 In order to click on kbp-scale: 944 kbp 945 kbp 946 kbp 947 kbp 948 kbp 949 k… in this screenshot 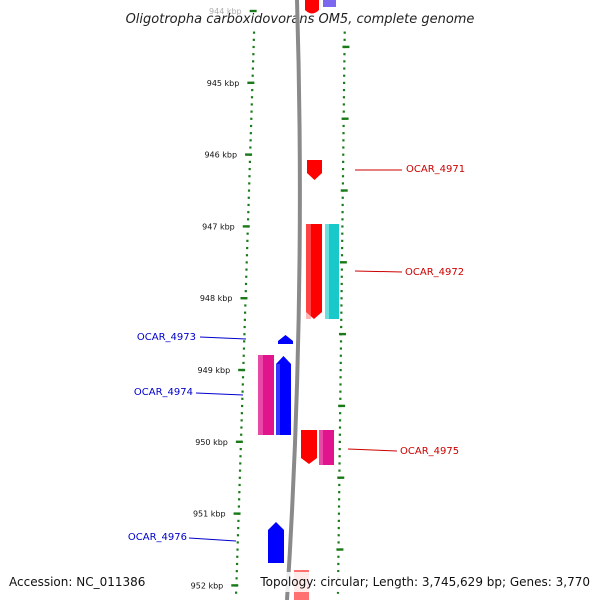, I will do `click(224, 298)`.